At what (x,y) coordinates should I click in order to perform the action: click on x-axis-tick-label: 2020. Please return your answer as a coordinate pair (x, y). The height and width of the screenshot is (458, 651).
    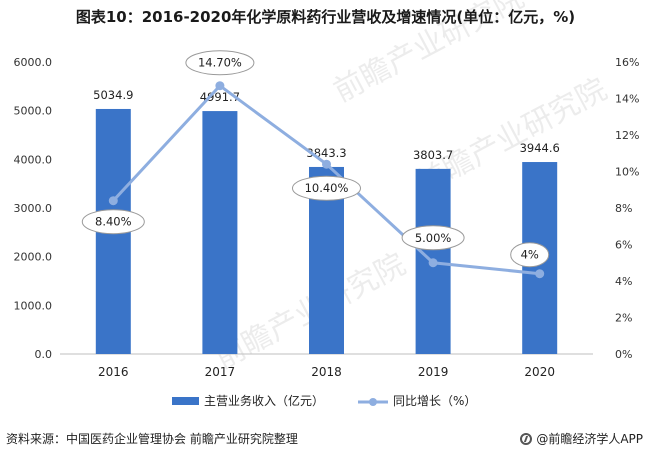
    Looking at the image, I should click on (539, 372).